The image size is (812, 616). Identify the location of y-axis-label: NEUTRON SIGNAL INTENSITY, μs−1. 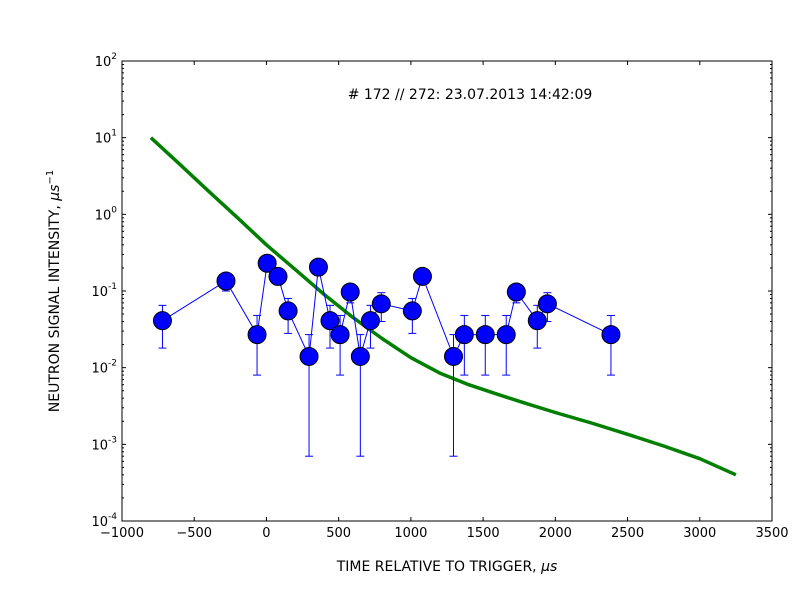
(54, 291).